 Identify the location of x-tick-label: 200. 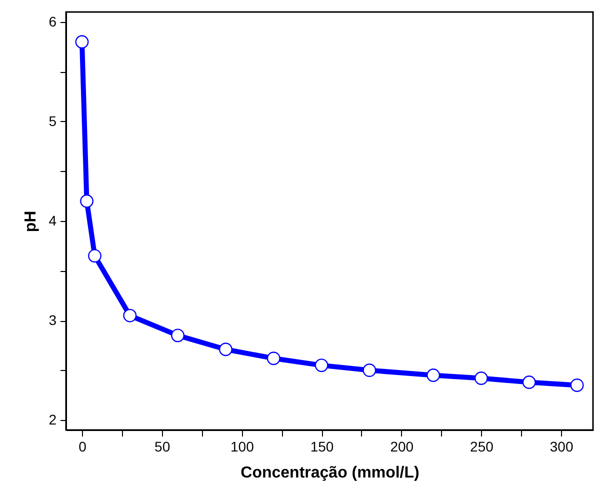
(402, 446).